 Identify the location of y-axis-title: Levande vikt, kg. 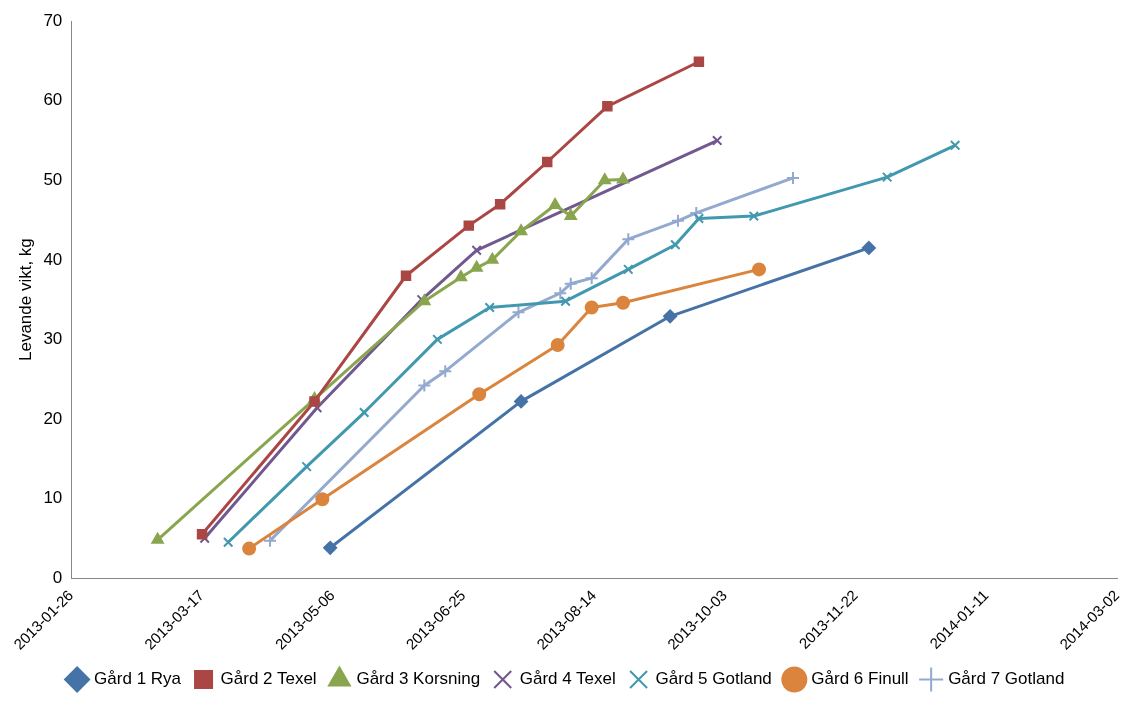
(25, 300).